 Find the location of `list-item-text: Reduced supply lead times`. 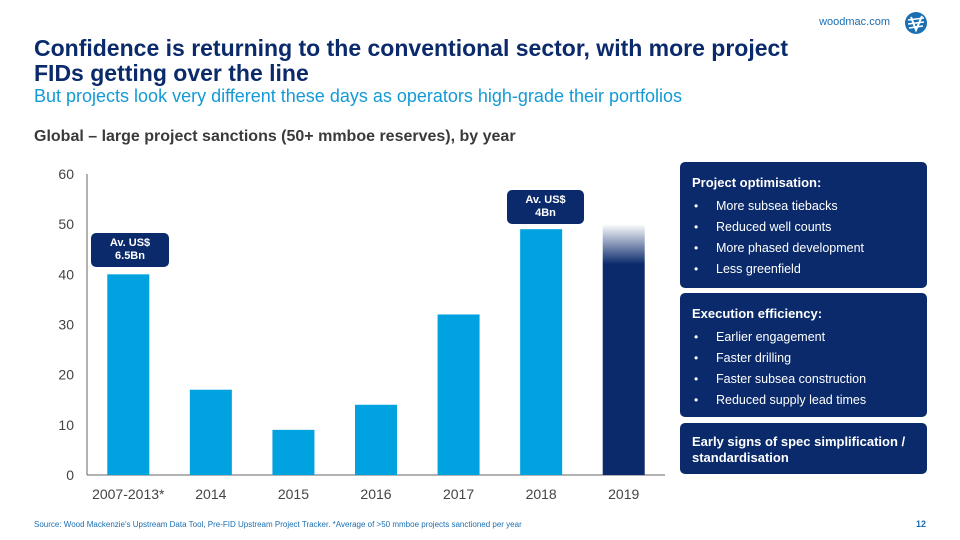

list-item-text: Reduced supply lead times is located at coordinates (791, 400).